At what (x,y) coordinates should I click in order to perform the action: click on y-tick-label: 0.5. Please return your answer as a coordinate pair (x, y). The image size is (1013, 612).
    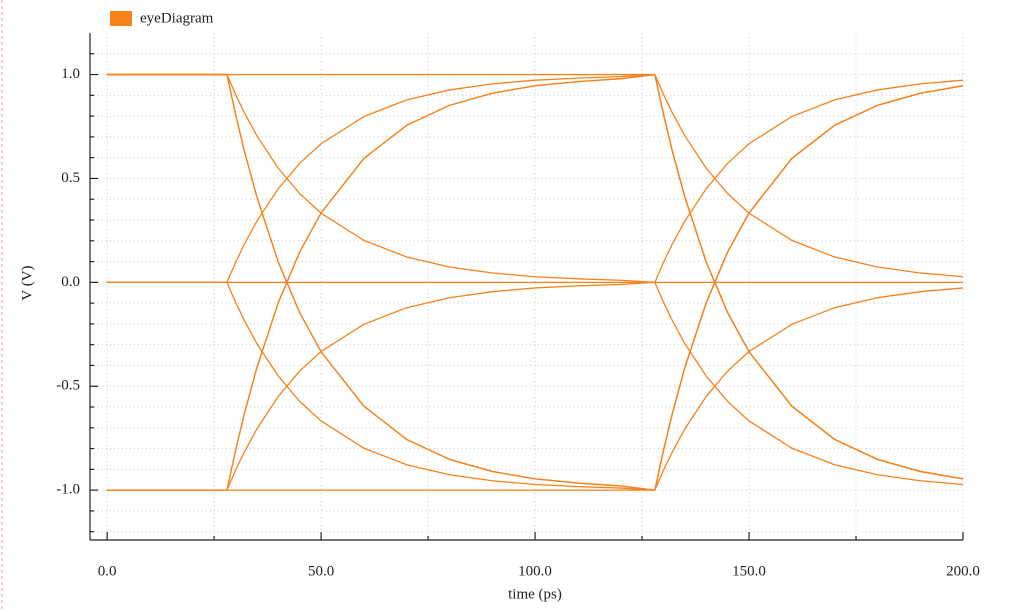
    Looking at the image, I should click on (70, 178).